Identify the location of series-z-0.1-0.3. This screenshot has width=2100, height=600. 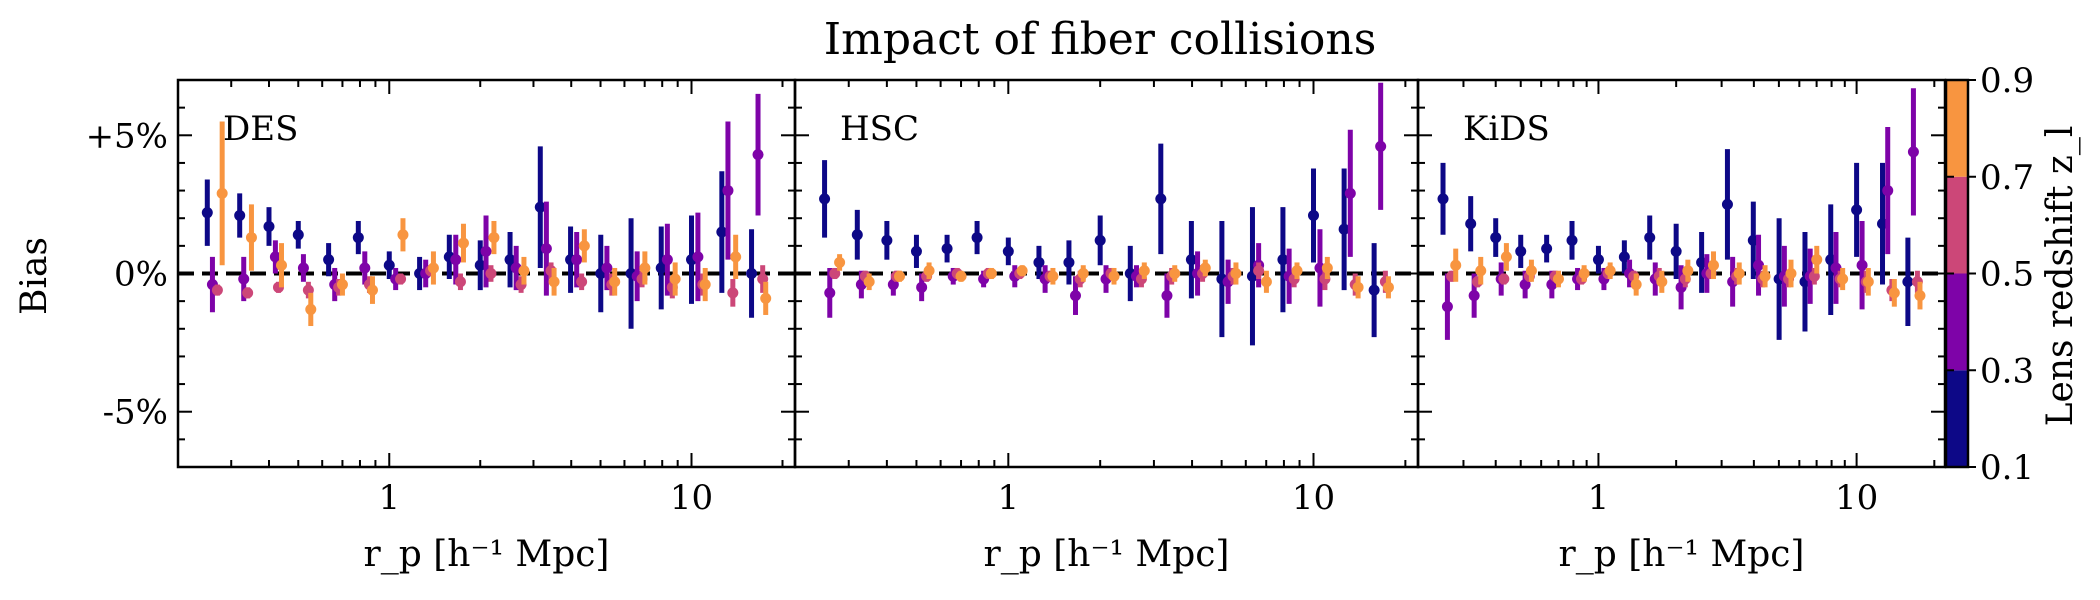
(1099, 244).